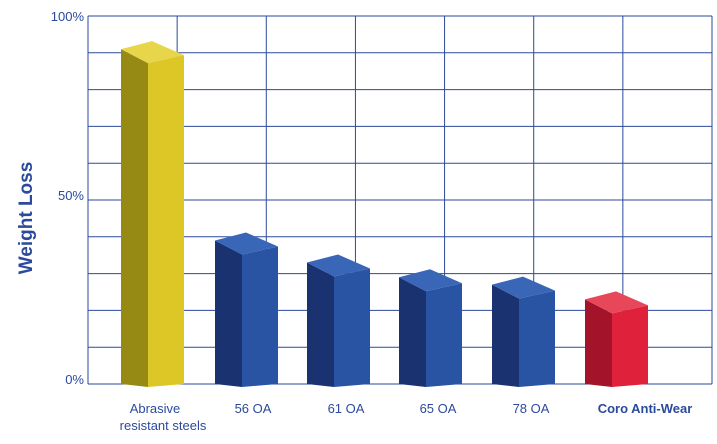 The height and width of the screenshot is (444, 717). Describe the element at coordinates (74, 379) in the screenshot. I see `y-tick-label: 0%` at that location.